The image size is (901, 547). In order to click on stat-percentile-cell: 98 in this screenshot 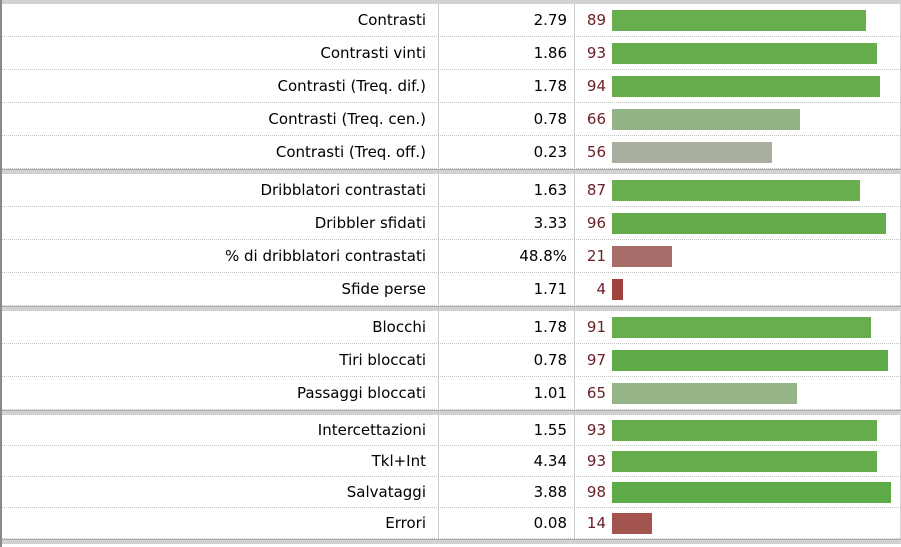, I will do `click(738, 492)`.